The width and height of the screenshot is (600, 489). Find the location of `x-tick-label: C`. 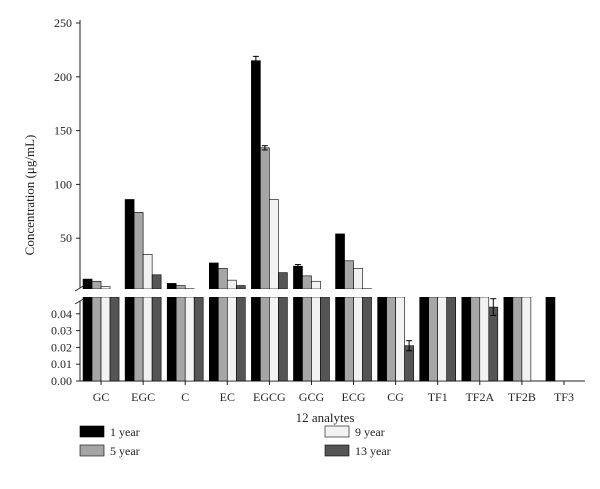

x-tick-label: C is located at coordinates (185, 397).